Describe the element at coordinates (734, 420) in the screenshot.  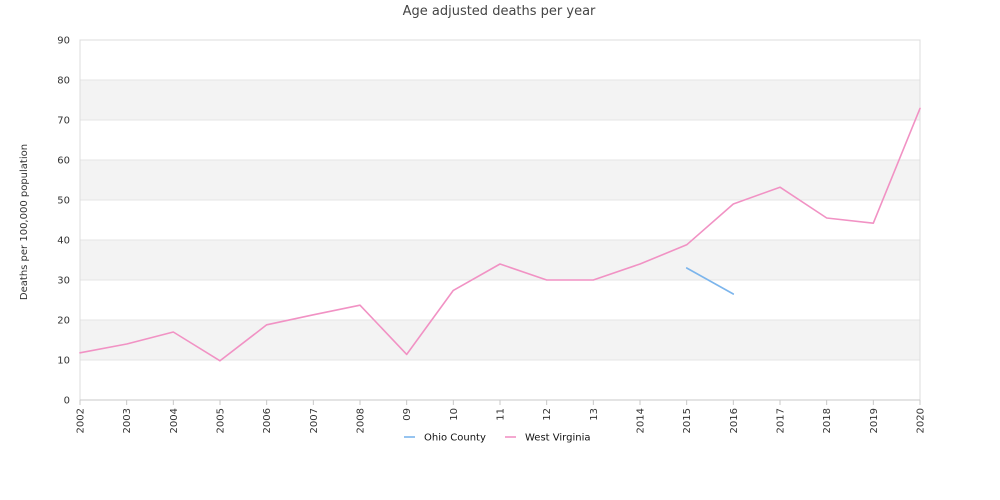
I see `x-tick-label: 2016` at that location.